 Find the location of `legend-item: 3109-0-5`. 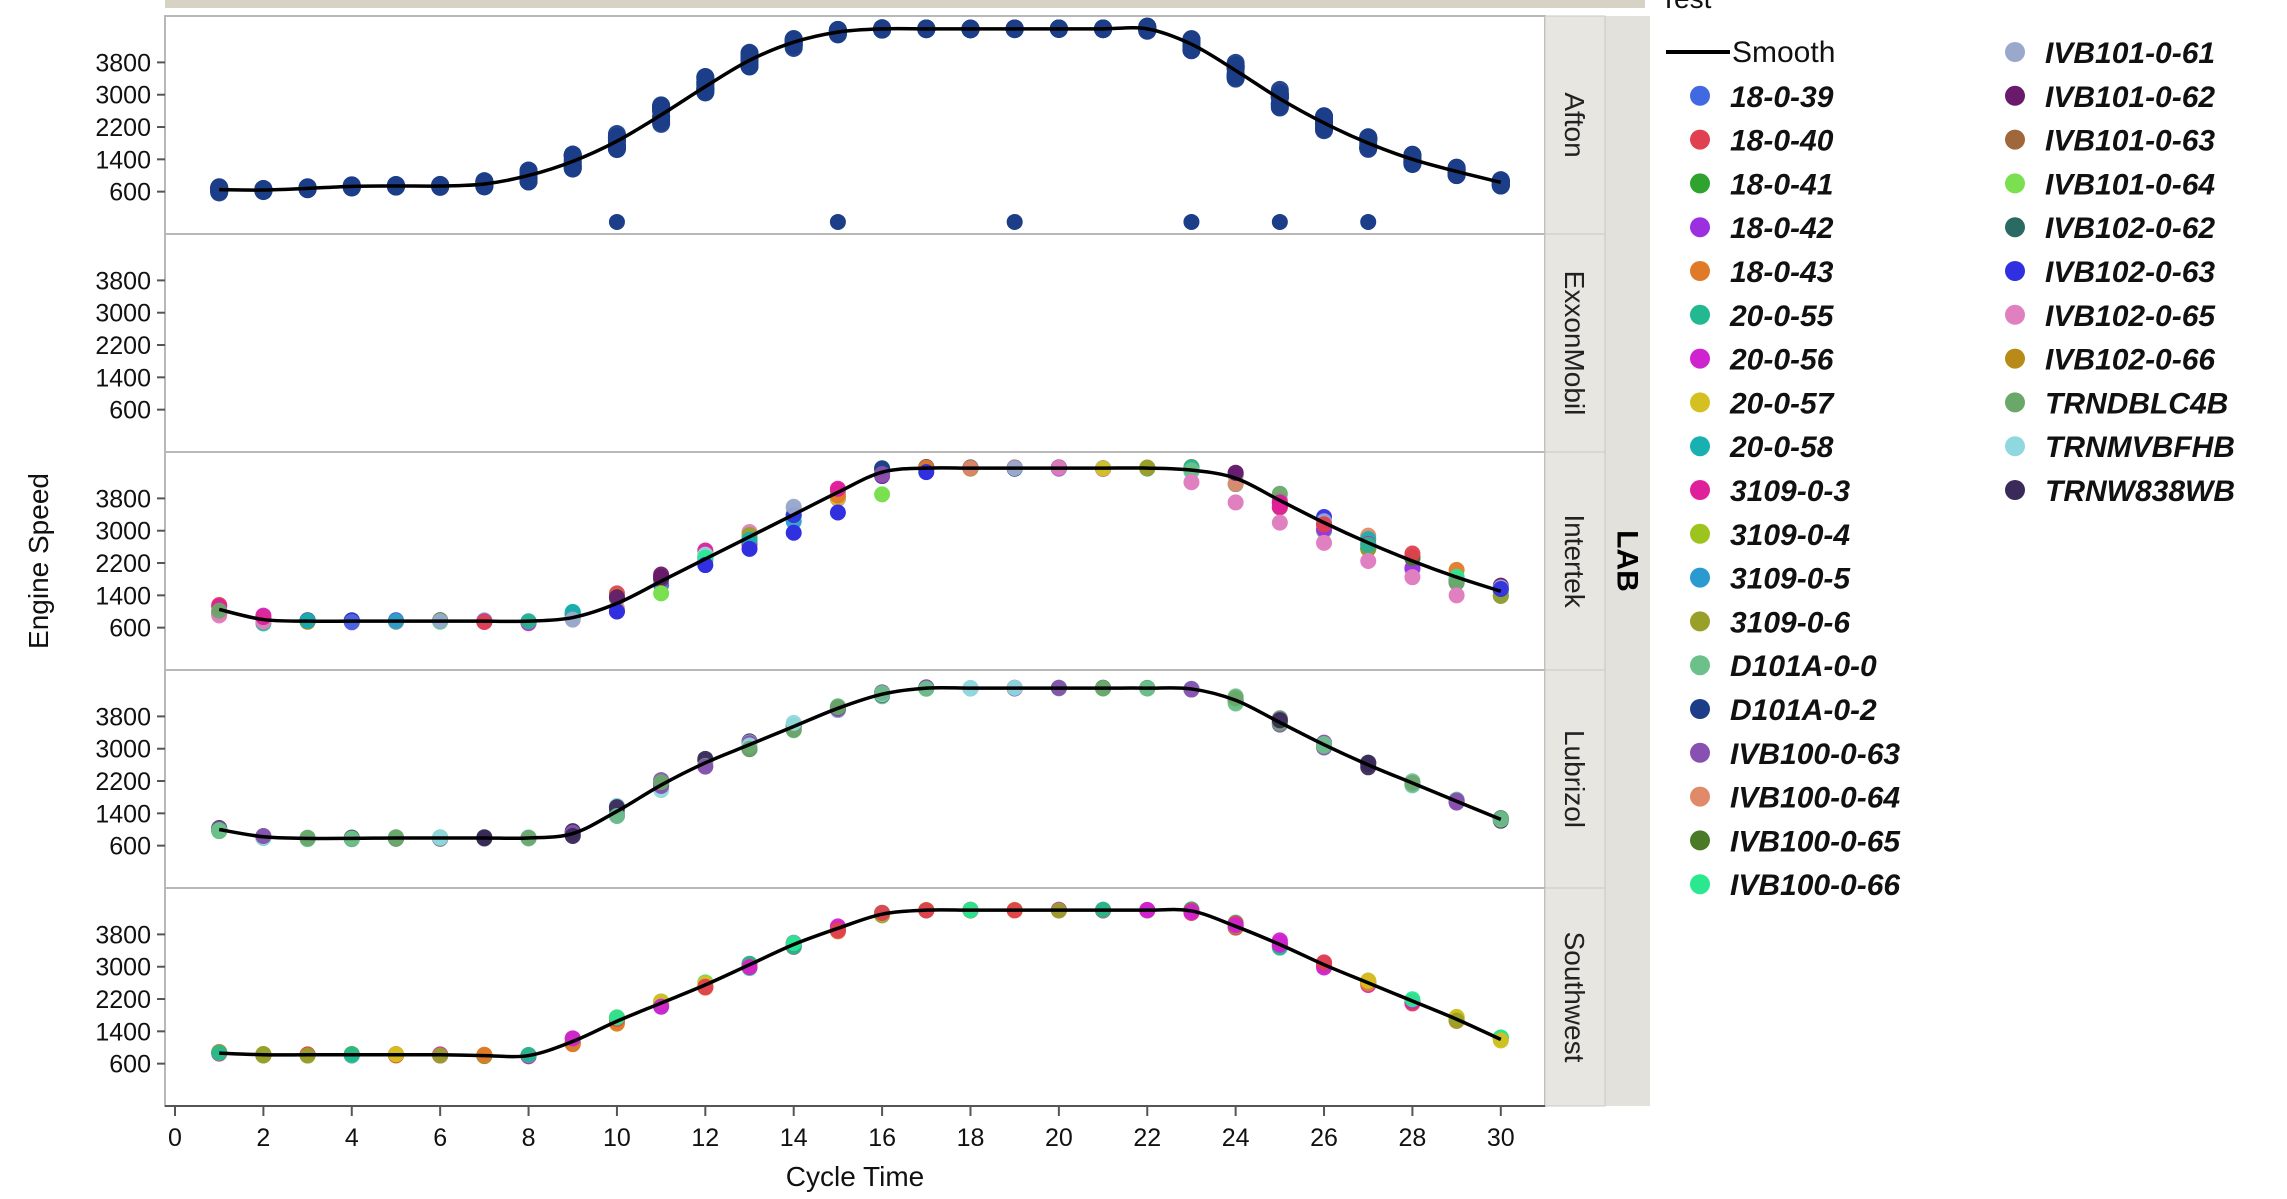

legend-item: 3109-0-5 is located at coordinates (1770, 579).